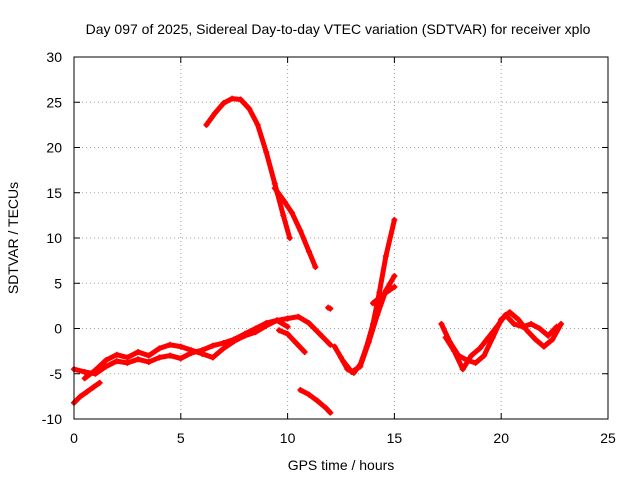 This screenshot has height=480, width=640. Describe the element at coordinates (54, 238) in the screenshot. I see `y-tick-label: 10` at that location.